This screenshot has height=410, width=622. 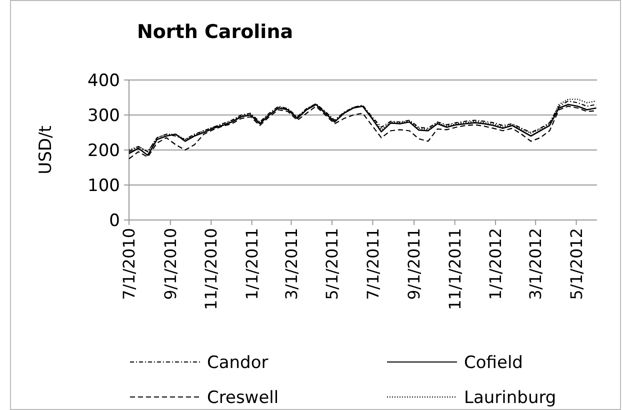 What do you see at coordinates (104, 150) in the screenshot?
I see `y-tick-label: 200` at bounding box center [104, 150].